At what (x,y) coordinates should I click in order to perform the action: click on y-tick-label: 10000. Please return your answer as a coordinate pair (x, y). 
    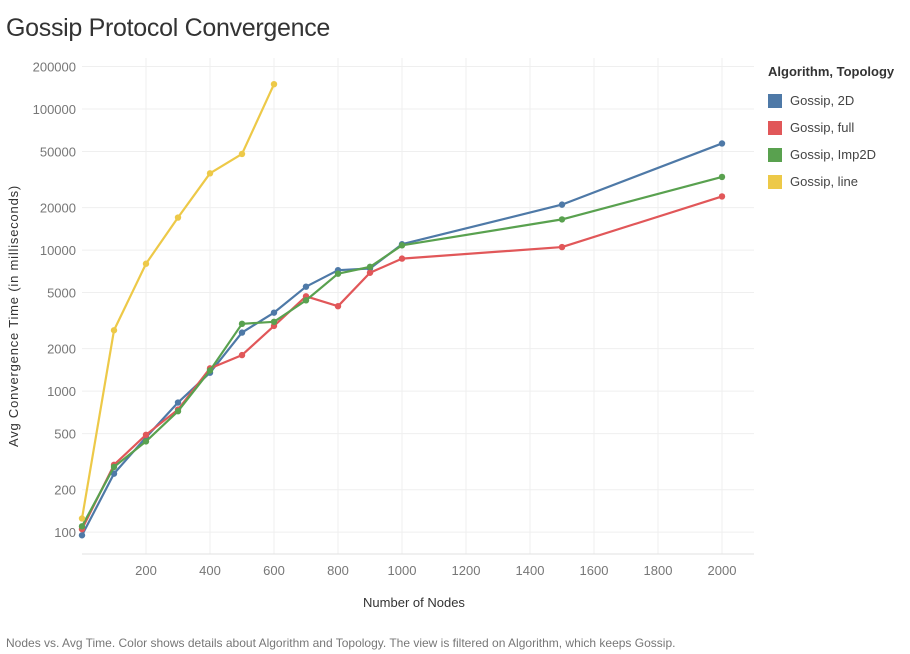
    Looking at the image, I should click on (58, 250).